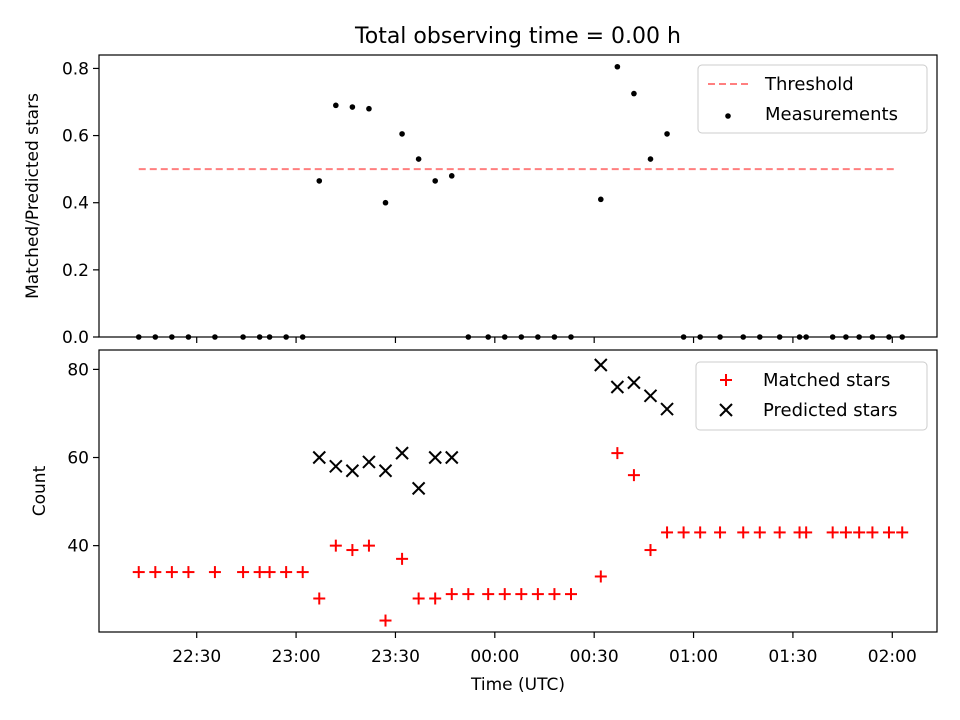  Describe the element at coordinates (826, 380) in the screenshot. I see `legend-matched-label: Matched stars` at that location.